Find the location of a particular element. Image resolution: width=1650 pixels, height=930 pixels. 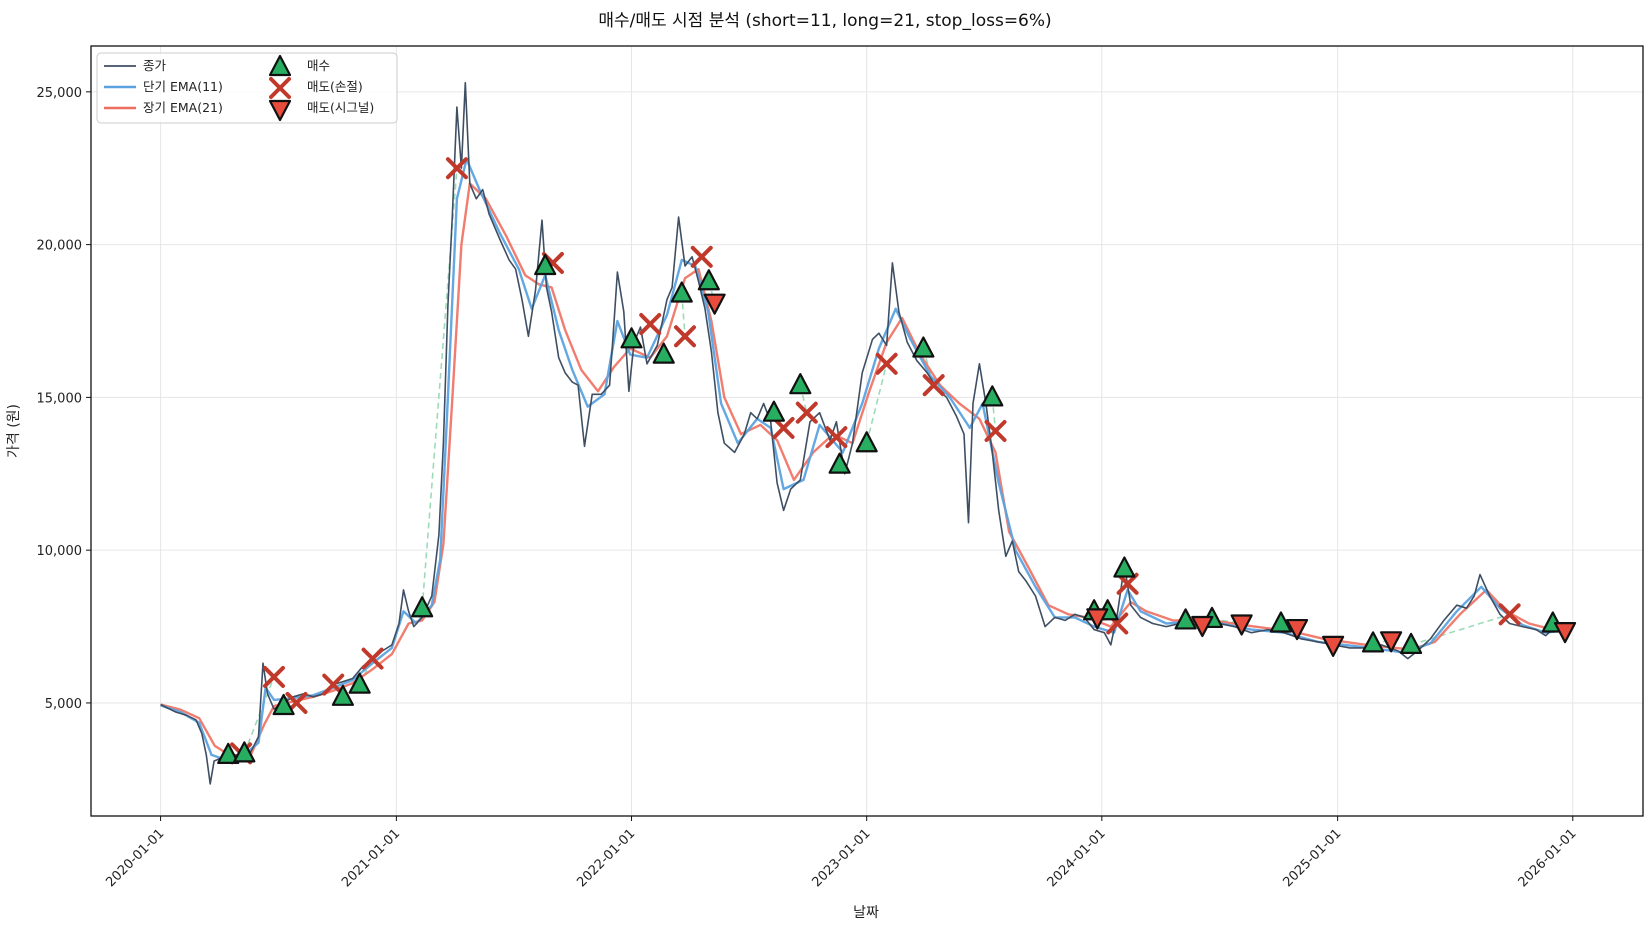

legend-label-ema-short: 단기 EMA(11) is located at coordinates (183, 86).